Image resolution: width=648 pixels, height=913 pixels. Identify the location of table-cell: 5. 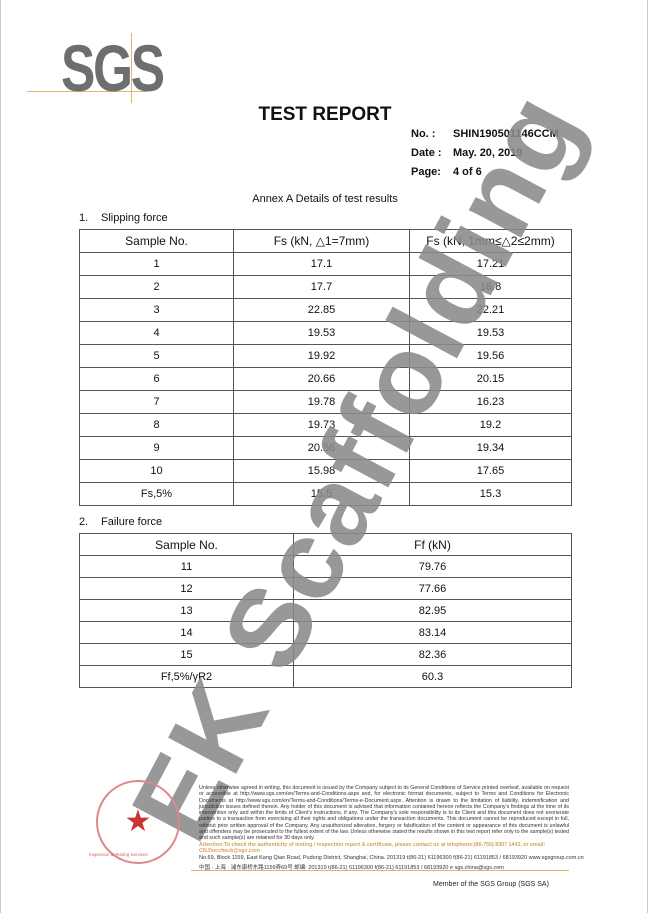
(156, 356).